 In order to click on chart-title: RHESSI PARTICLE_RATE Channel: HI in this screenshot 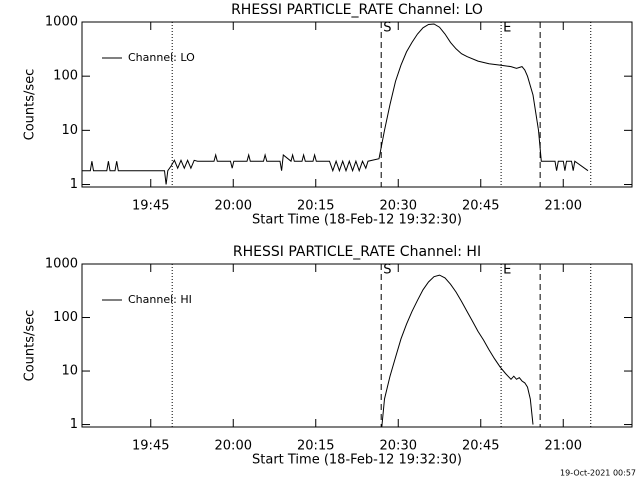, I will do `click(357, 252)`.